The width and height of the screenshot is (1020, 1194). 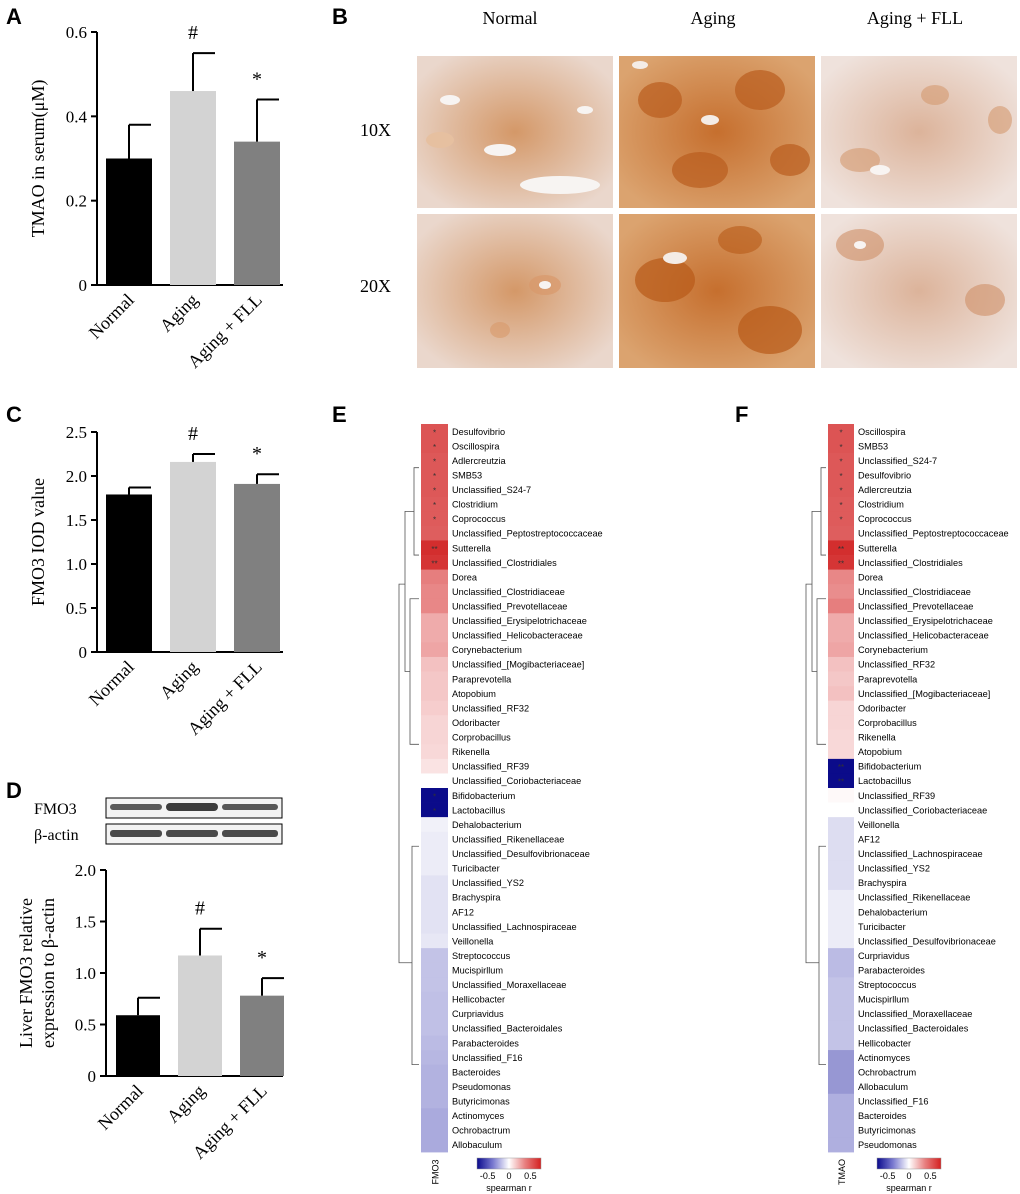 What do you see at coordinates (514, 927) in the screenshot?
I see `row-label: Unclassified_Lachnospiraceae` at bounding box center [514, 927].